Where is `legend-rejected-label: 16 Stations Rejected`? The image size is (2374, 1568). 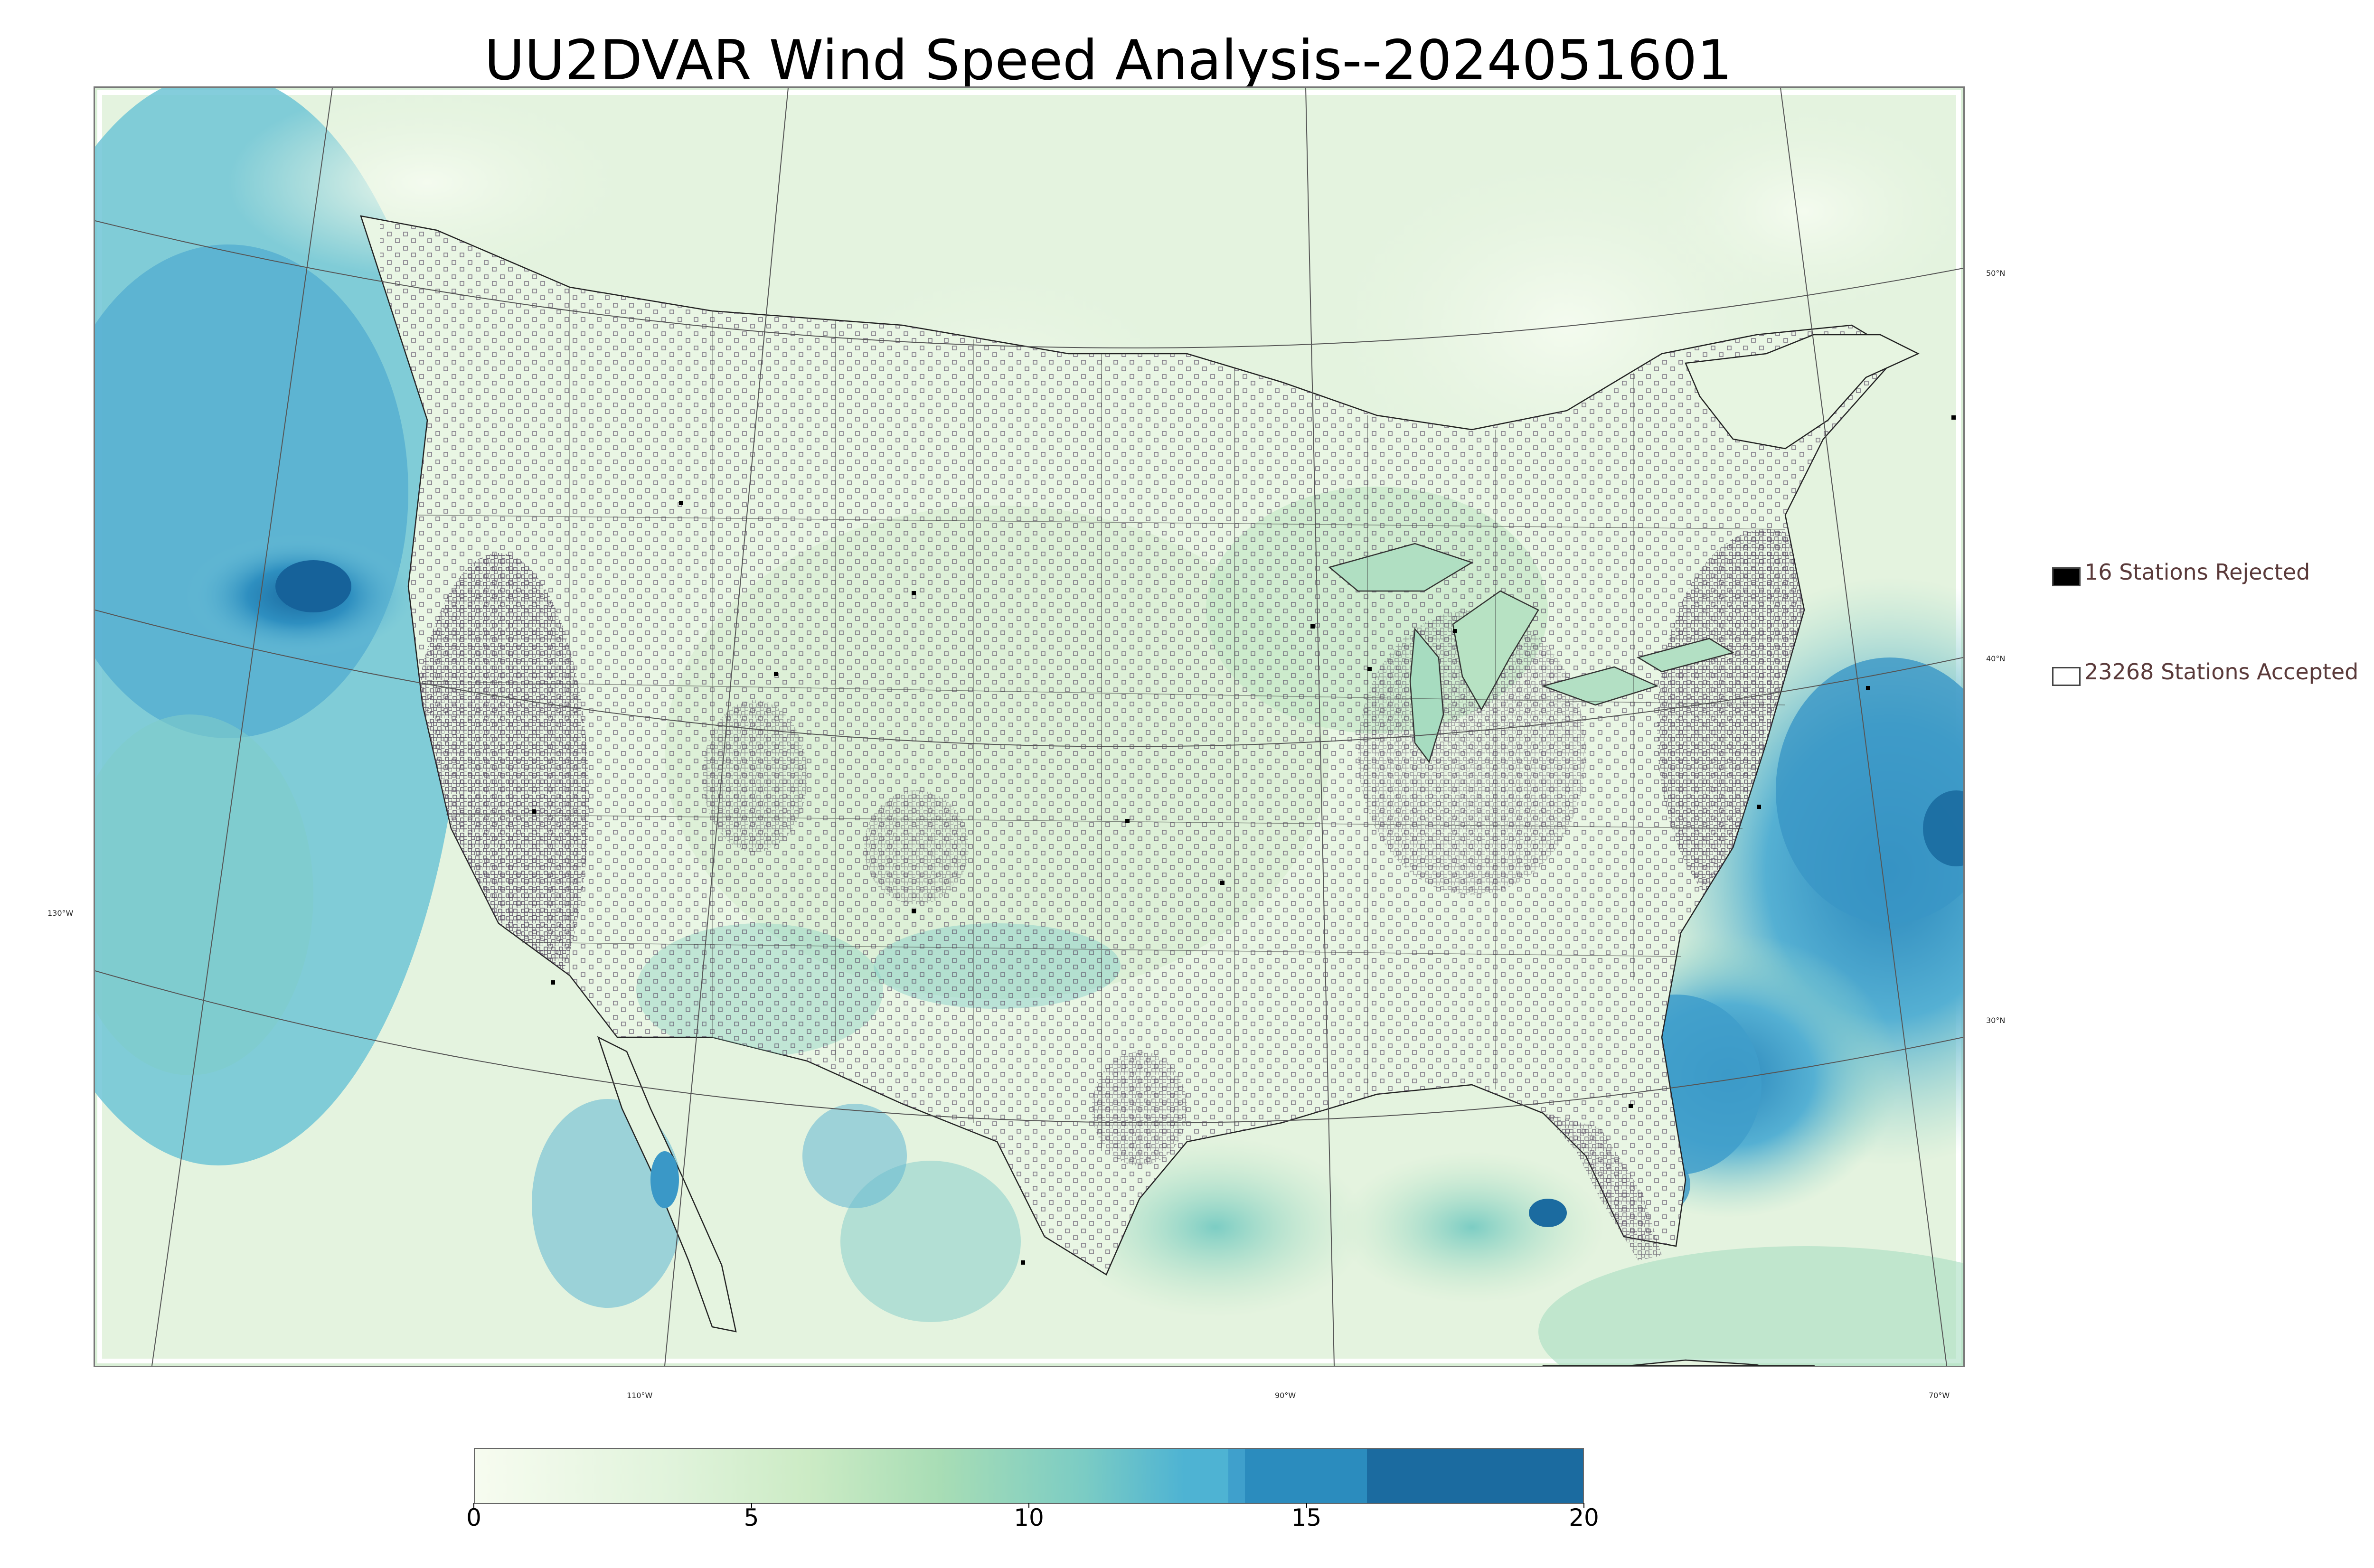 legend-rejected-label: 16 Stations Rejected is located at coordinates (2197, 572).